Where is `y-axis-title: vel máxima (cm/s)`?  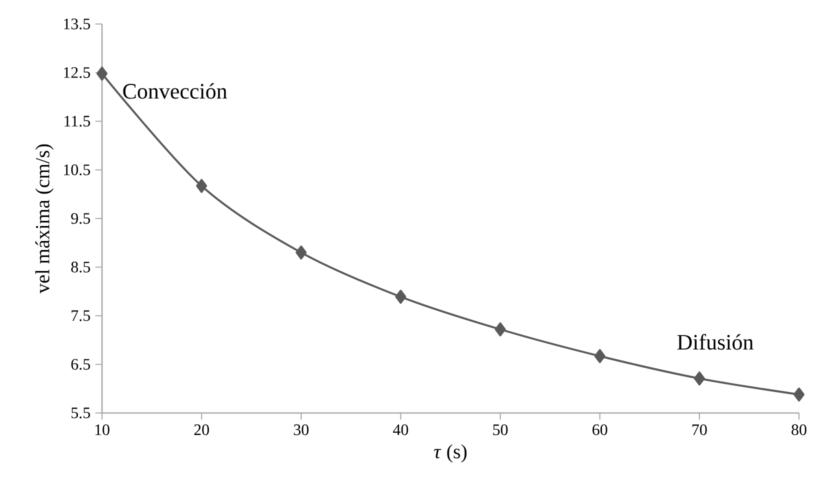 y-axis-title: vel máxima (cm/s) is located at coordinates (44, 219).